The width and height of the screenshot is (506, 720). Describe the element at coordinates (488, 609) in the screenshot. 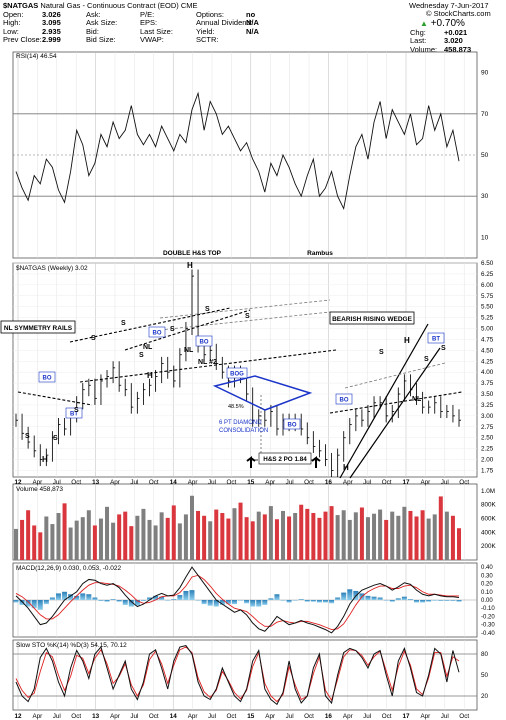

I see `macd-tick-label: -0.10` at that location.